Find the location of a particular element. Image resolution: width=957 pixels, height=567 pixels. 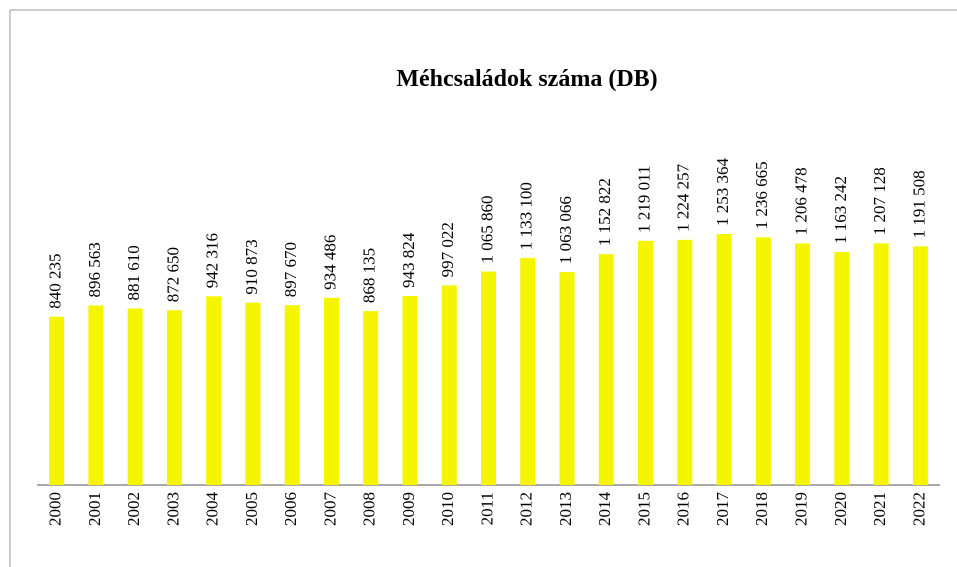

x-tick-label: 2020 is located at coordinates (840, 509).